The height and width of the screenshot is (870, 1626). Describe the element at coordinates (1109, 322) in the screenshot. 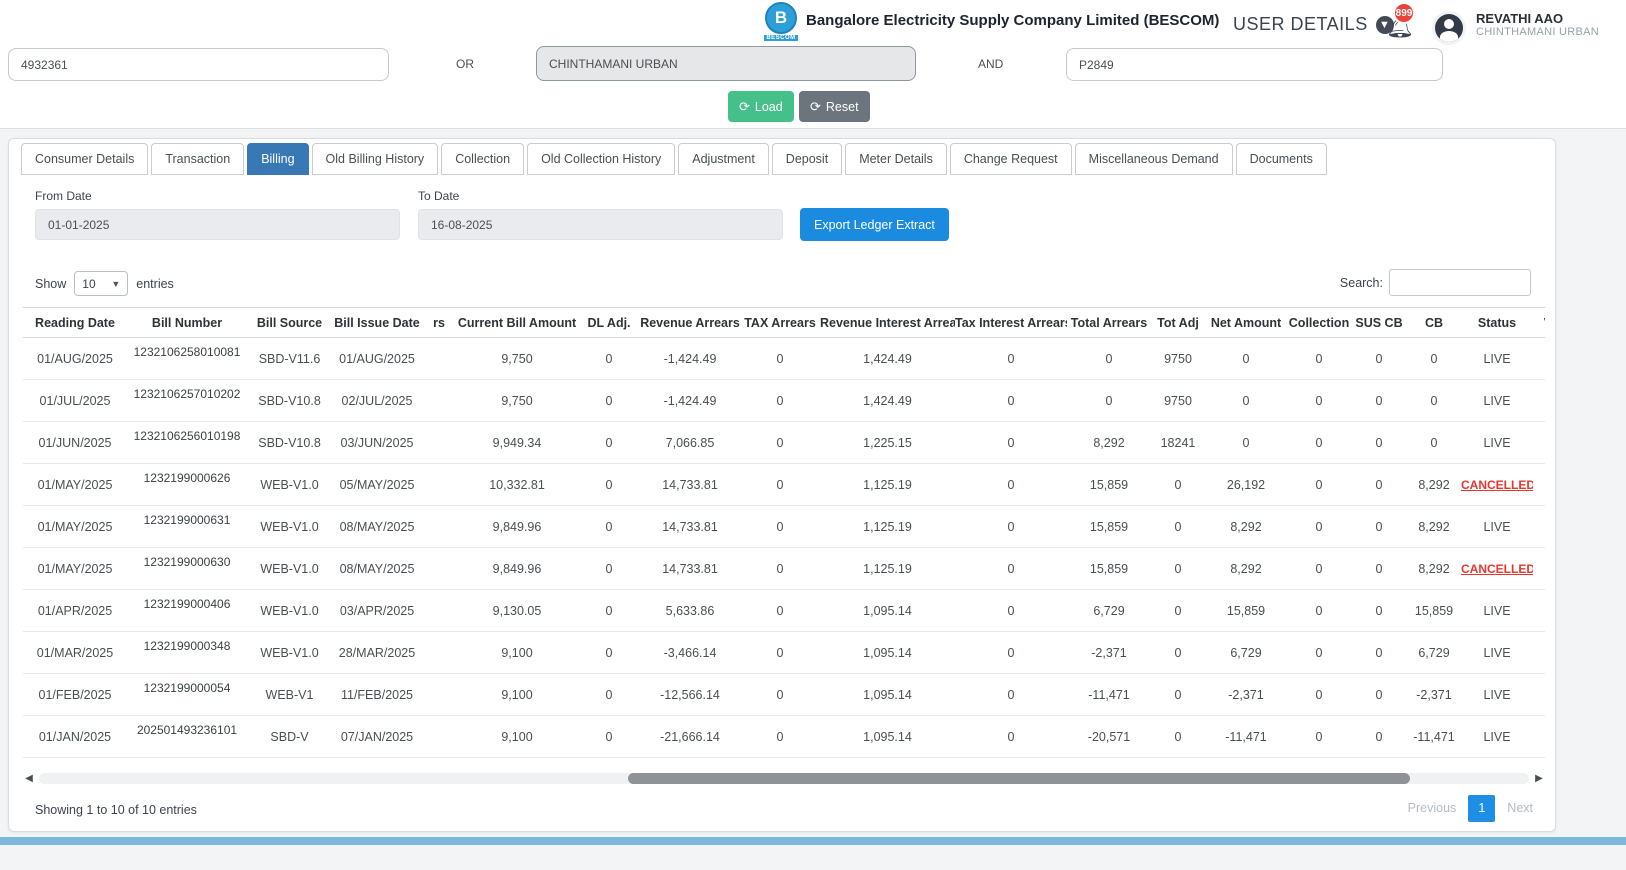

I see `column-header-total_arrears: Total Arrears` at that location.